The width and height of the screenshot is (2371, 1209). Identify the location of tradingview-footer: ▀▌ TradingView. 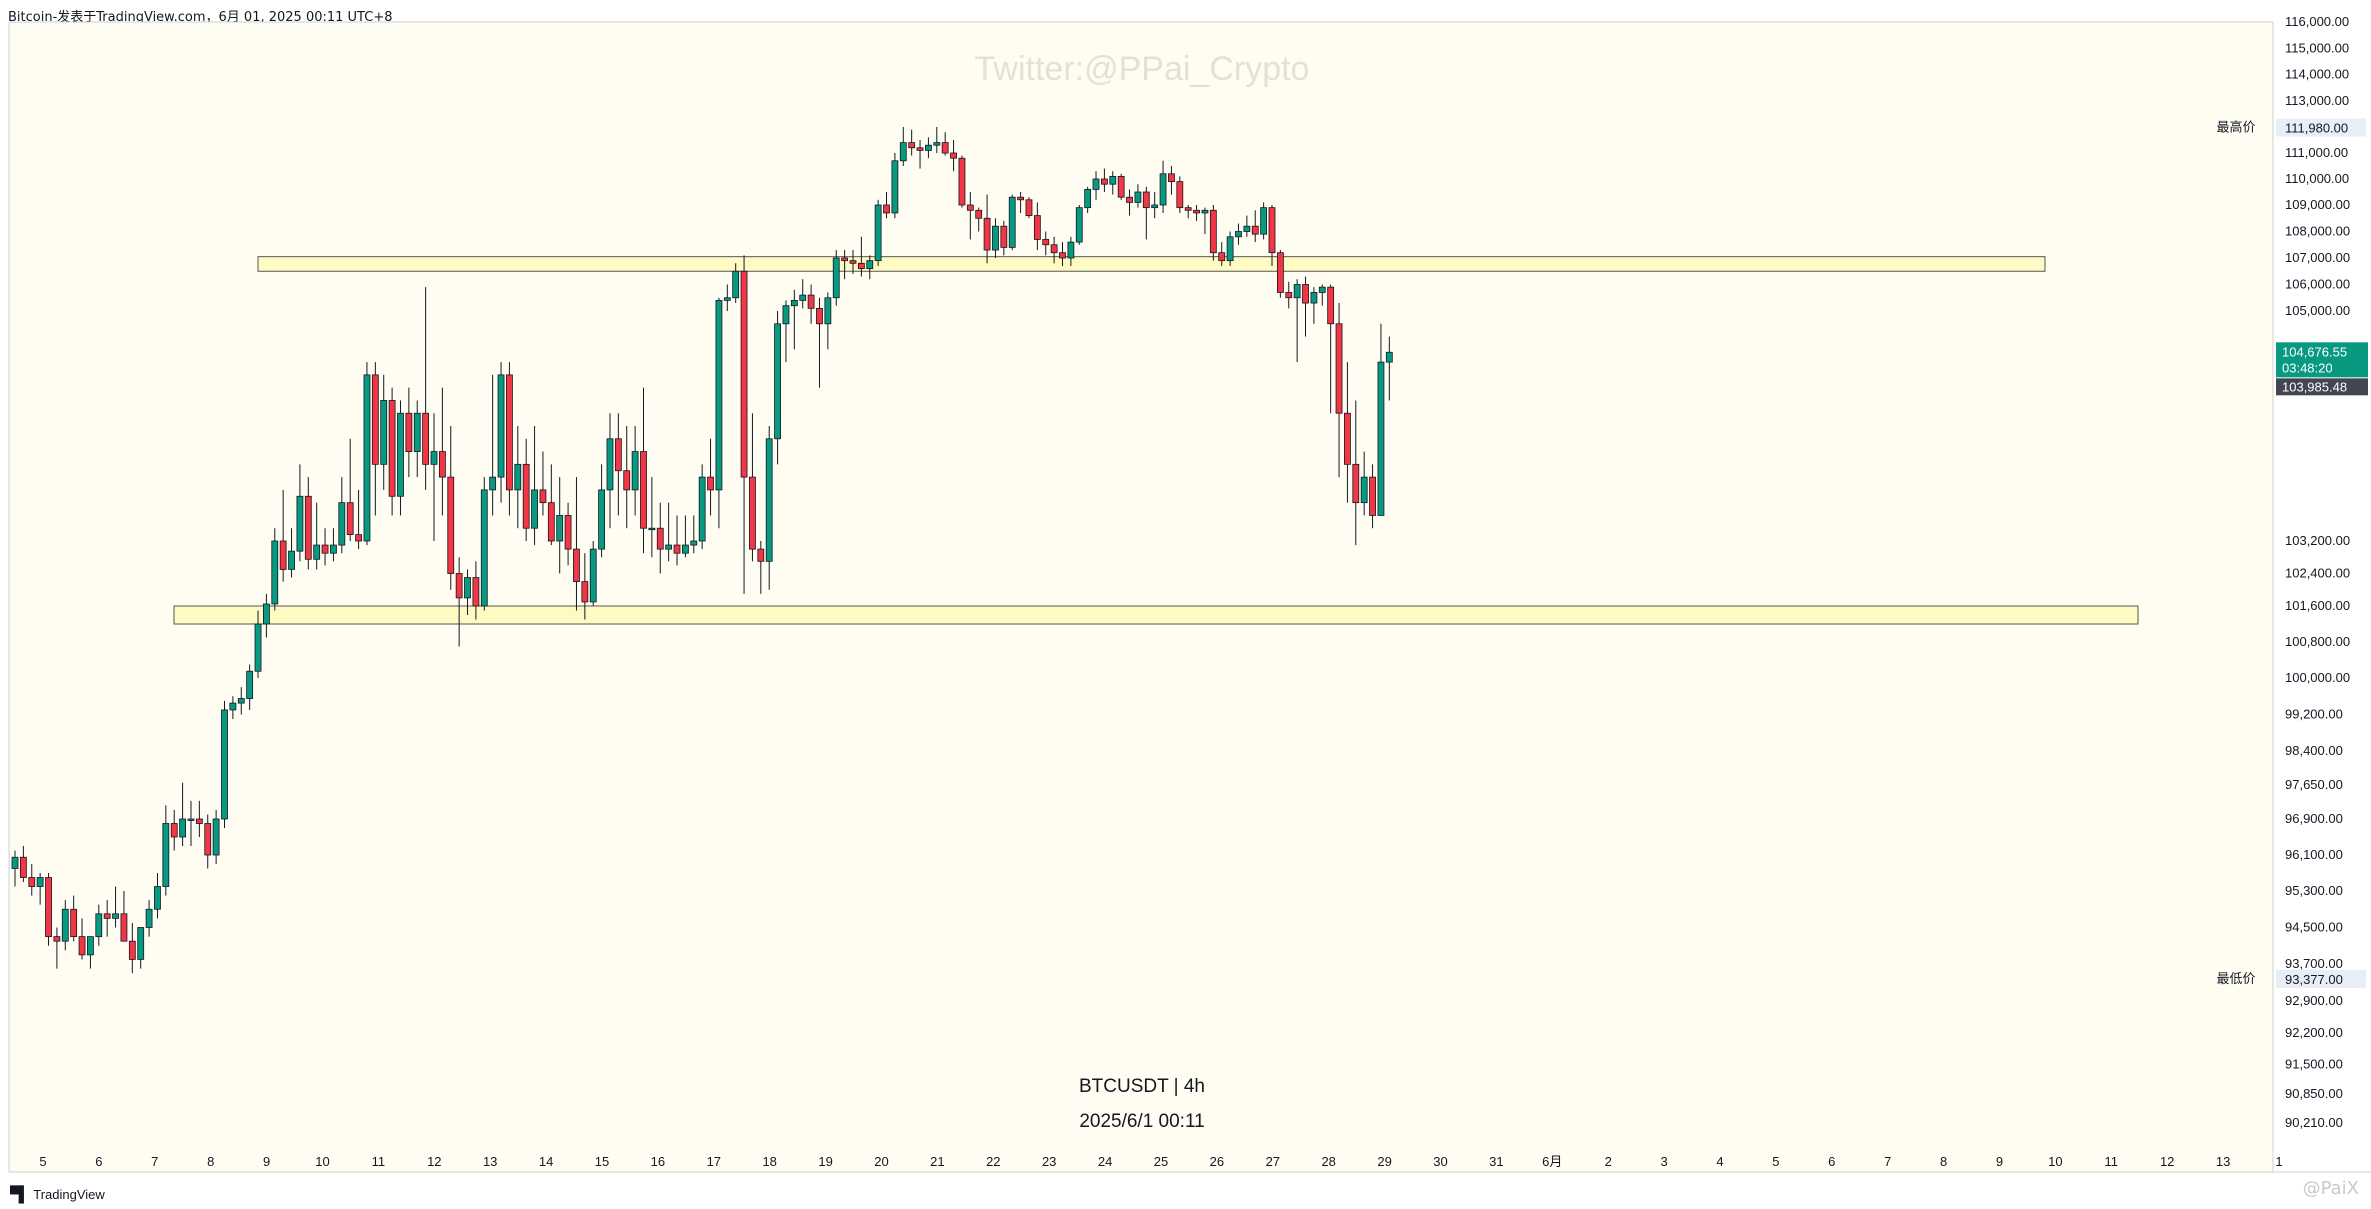
(57, 1194).